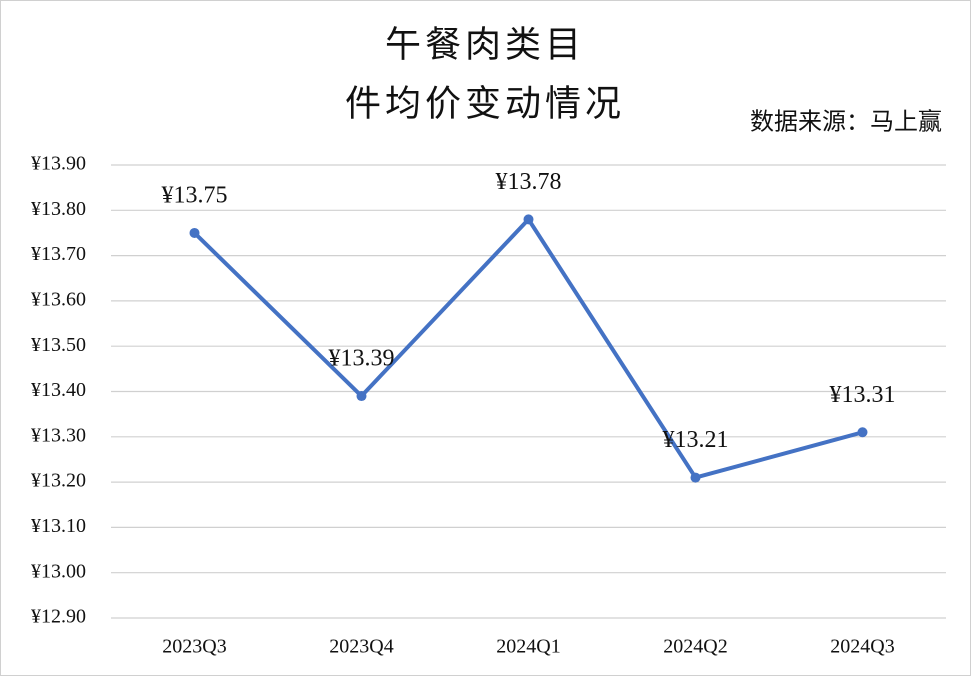 Image resolution: width=971 pixels, height=676 pixels. Describe the element at coordinates (195, 195) in the screenshot. I see `data-label: ¥13.75` at that location.